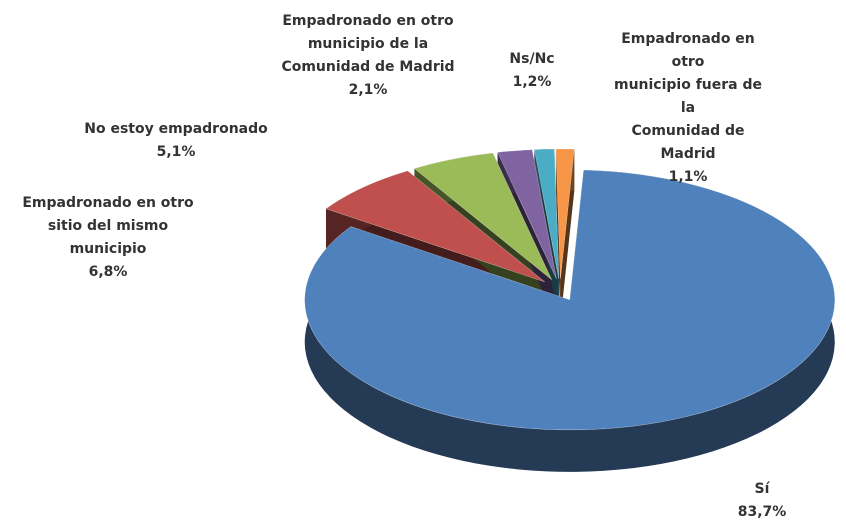 The image size is (846, 528). Describe the element at coordinates (762, 489) in the screenshot. I see `category-label: Sí` at that location.